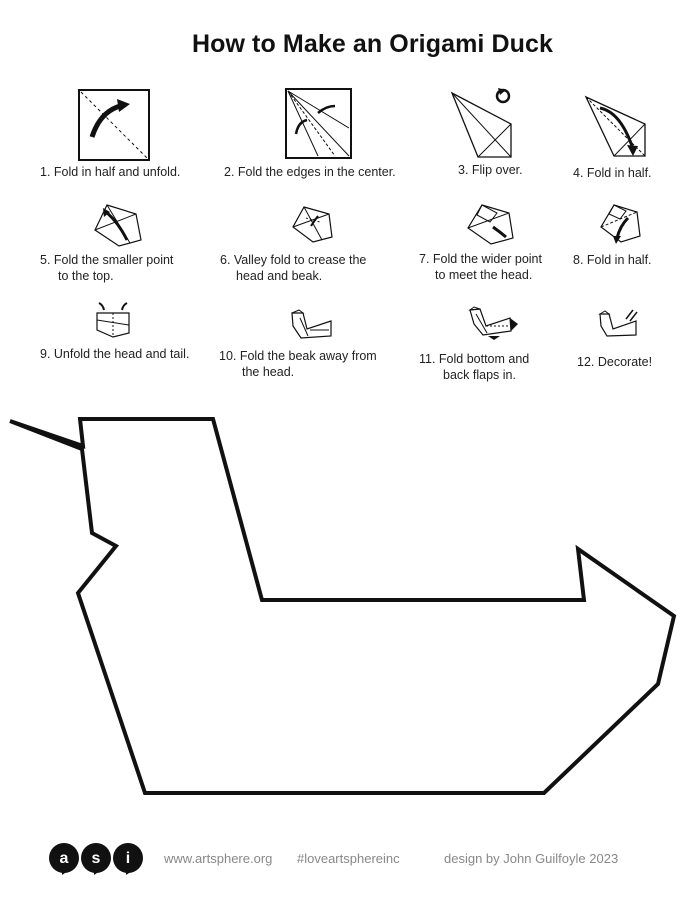  What do you see at coordinates (615, 362) in the screenshot?
I see `step-12-caption: 12. Decorate!` at bounding box center [615, 362].